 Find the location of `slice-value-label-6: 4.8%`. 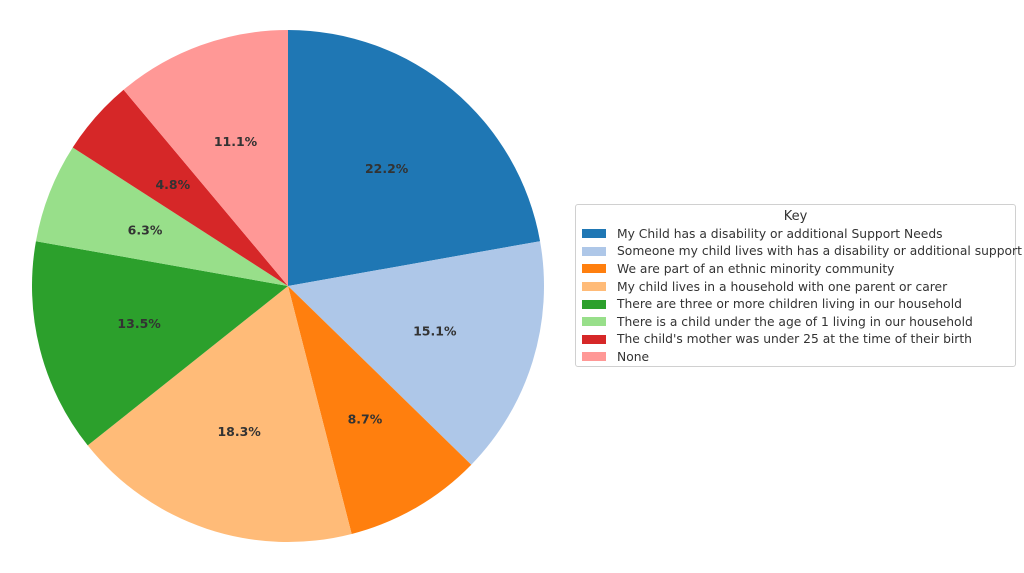

slice-value-label-6: 4.8% is located at coordinates (172, 184).